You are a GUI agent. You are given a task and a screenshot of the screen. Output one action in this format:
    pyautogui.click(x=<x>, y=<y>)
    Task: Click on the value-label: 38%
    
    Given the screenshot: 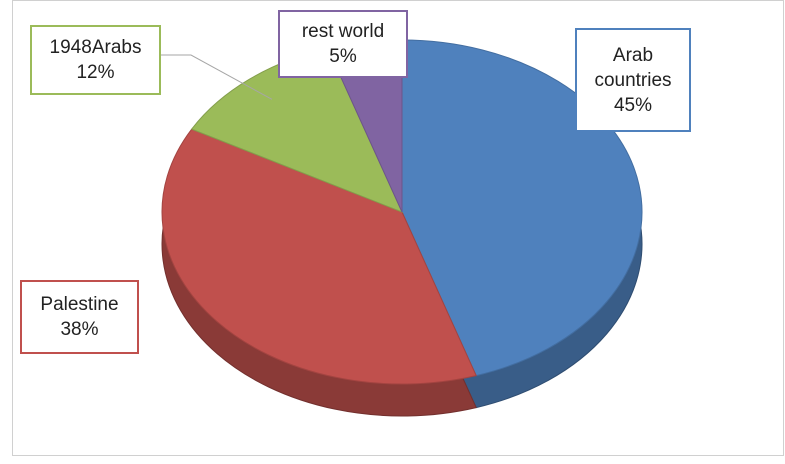 What is the action you would take?
    pyautogui.click(x=79, y=329)
    